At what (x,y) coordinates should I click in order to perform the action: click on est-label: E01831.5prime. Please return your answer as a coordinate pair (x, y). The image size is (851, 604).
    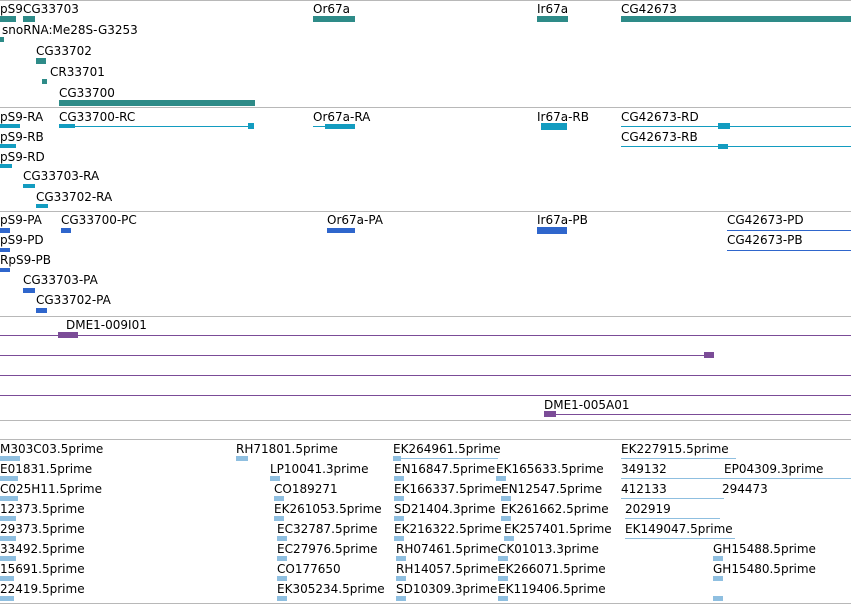
    Looking at the image, I should click on (46, 469).